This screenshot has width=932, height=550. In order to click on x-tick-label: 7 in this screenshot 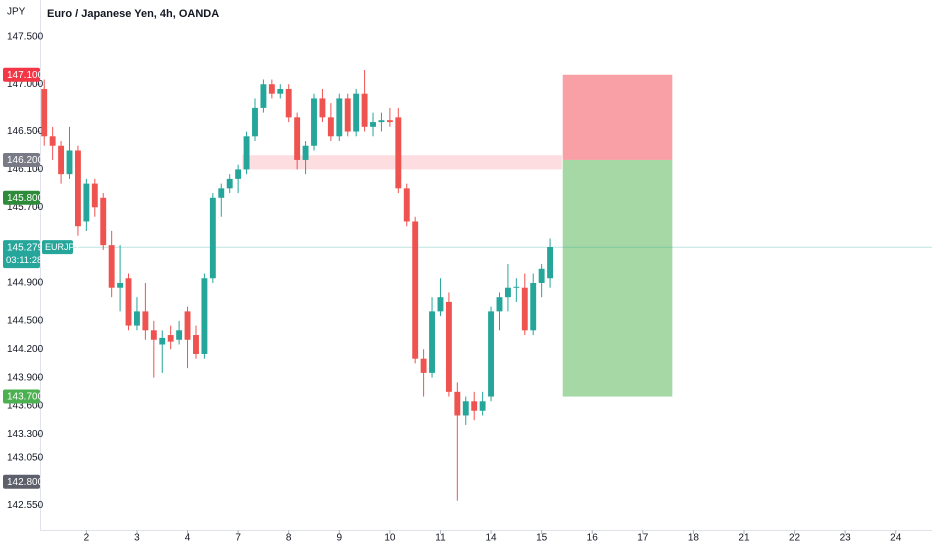, I will do `click(238, 538)`.